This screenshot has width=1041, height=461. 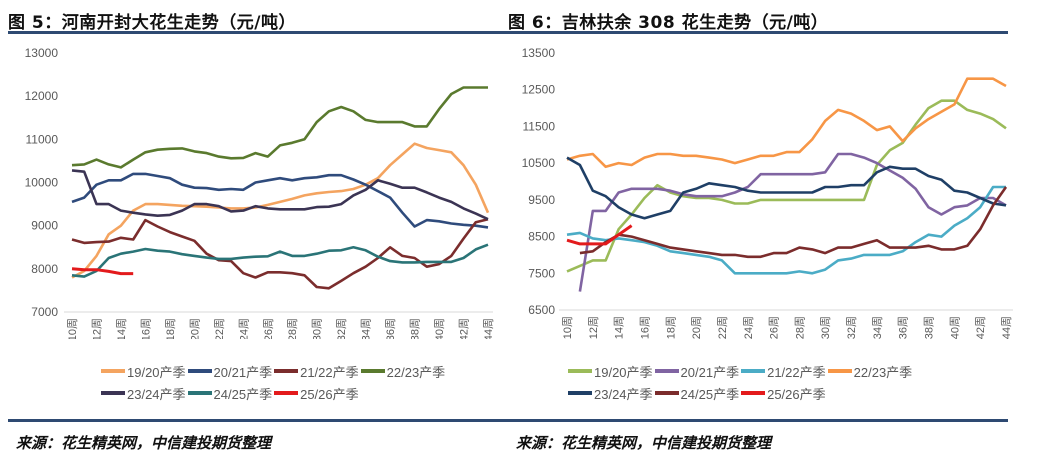 I want to click on y-tick-label: 10000, so click(x=42, y=183).